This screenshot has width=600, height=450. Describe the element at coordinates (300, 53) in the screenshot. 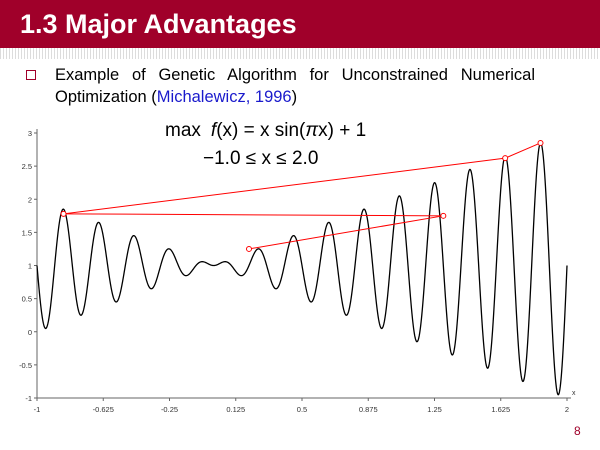

I see `title-stripe` at that location.